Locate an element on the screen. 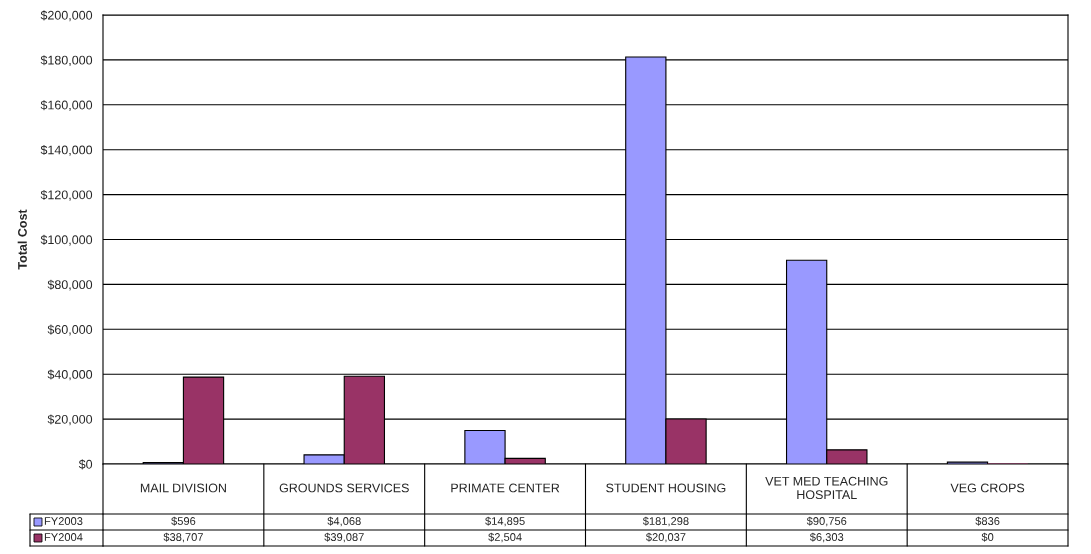 The height and width of the screenshot is (554, 1091). data-label: $14,895 is located at coordinates (505, 521).